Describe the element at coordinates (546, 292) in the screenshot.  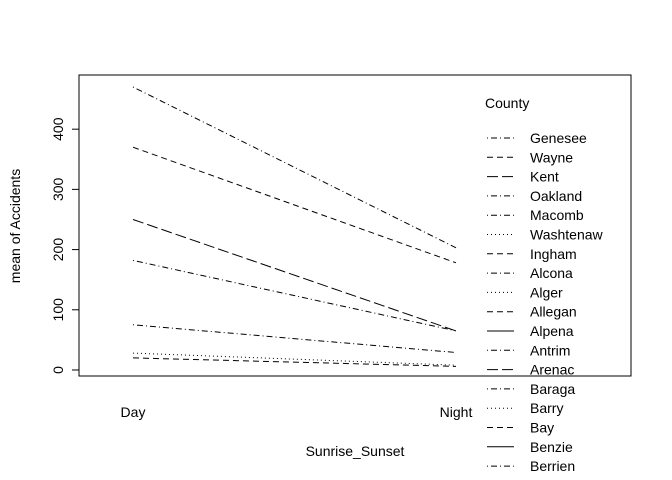
I see `legend-label: Alger` at that location.